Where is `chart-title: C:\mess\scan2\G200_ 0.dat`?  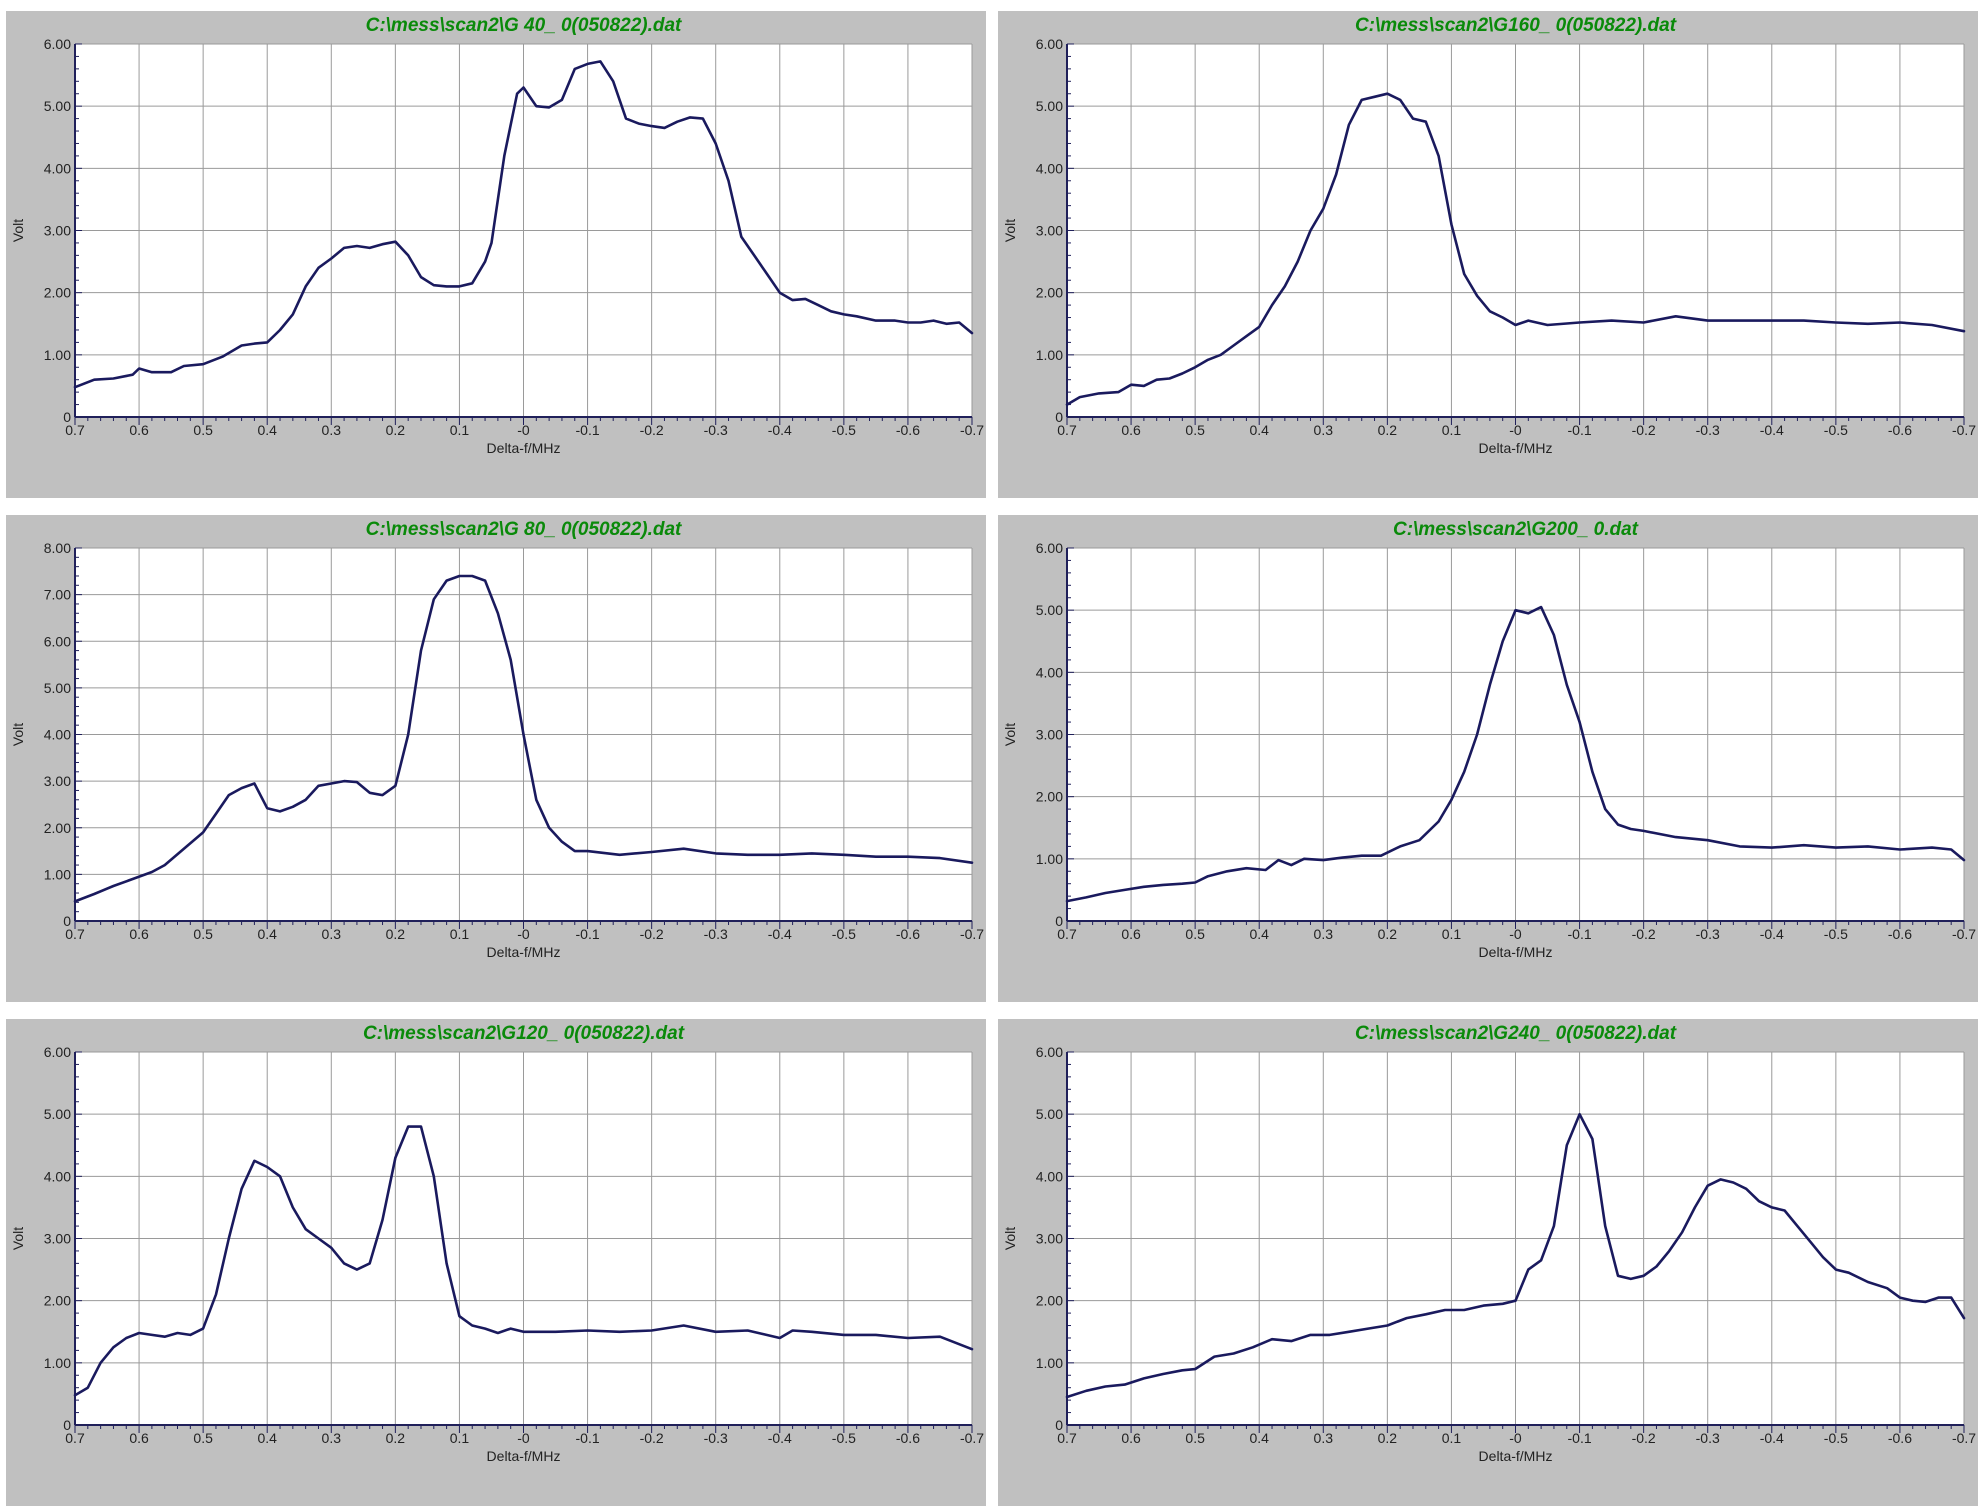 chart-title: C:\mess\scan2\G200_ 0.dat is located at coordinates (1516, 529).